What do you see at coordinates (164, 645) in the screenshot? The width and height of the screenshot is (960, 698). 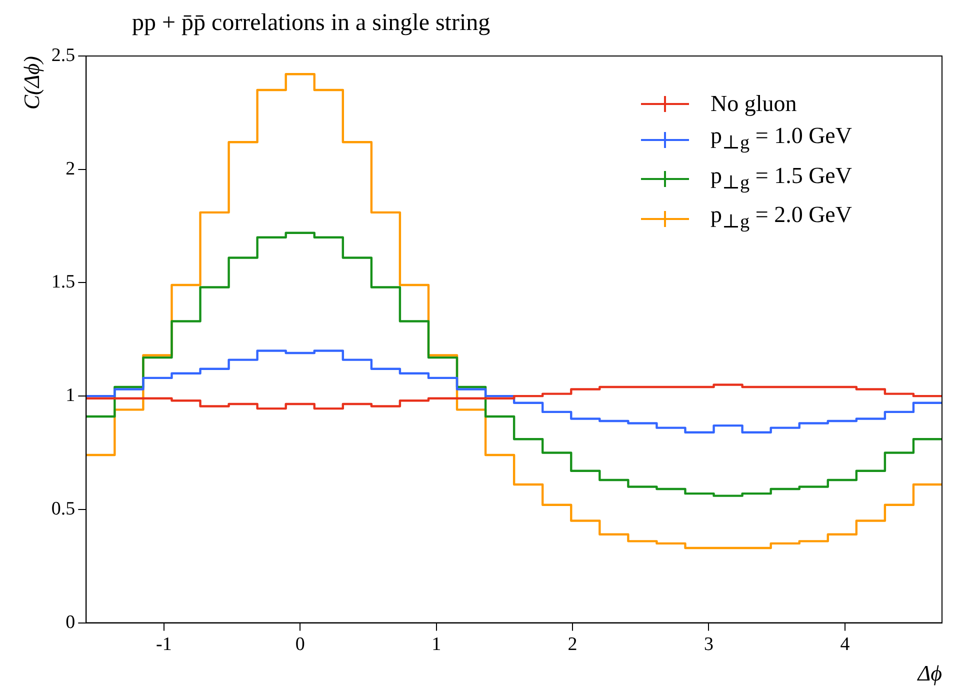 I see `x-tick-label: -1` at bounding box center [164, 645].